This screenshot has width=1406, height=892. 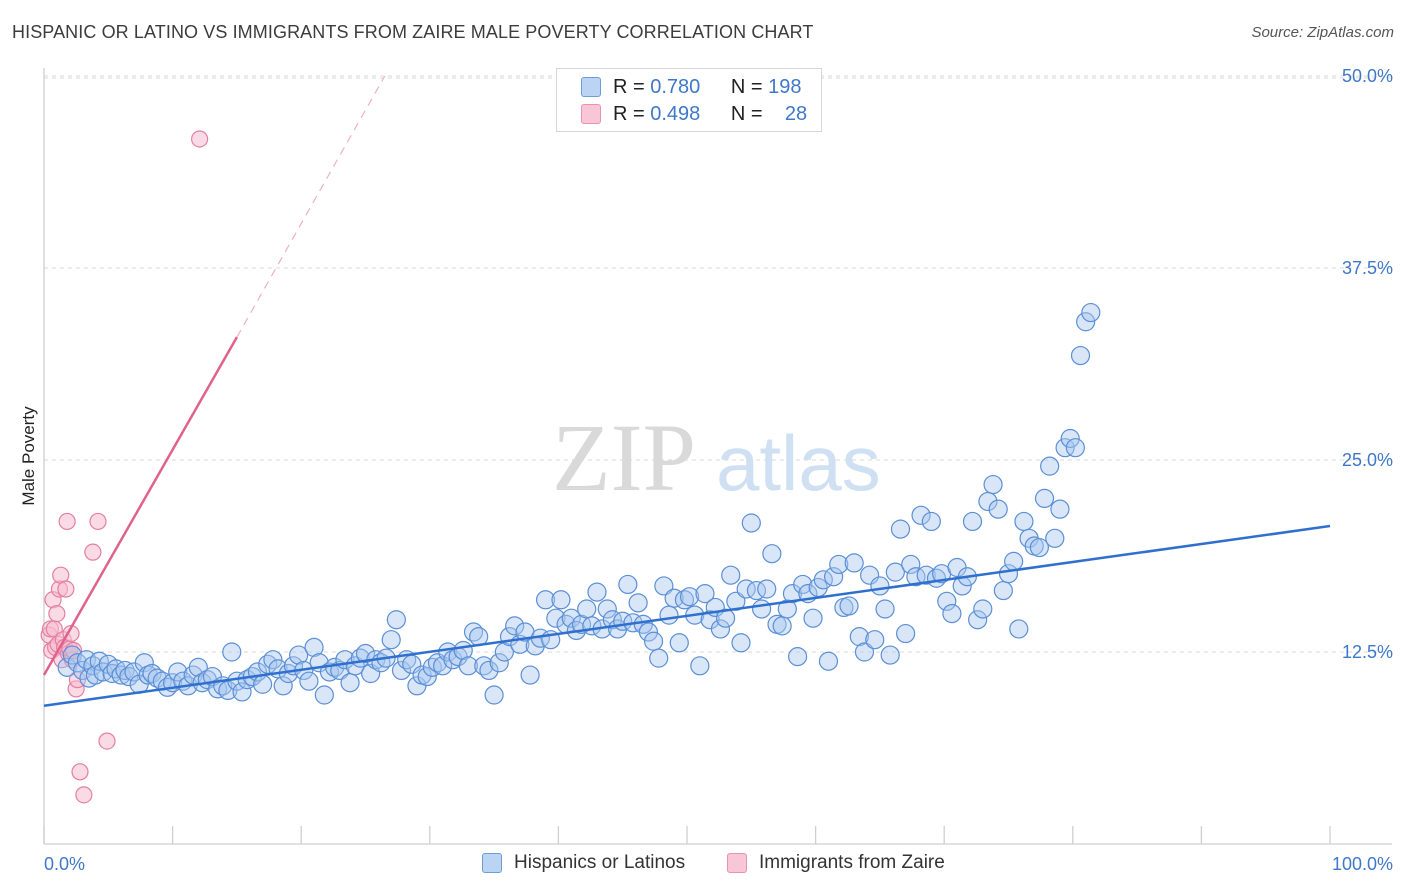 I want to click on y-axis-title: Male Poverty, so click(x=28, y=456).